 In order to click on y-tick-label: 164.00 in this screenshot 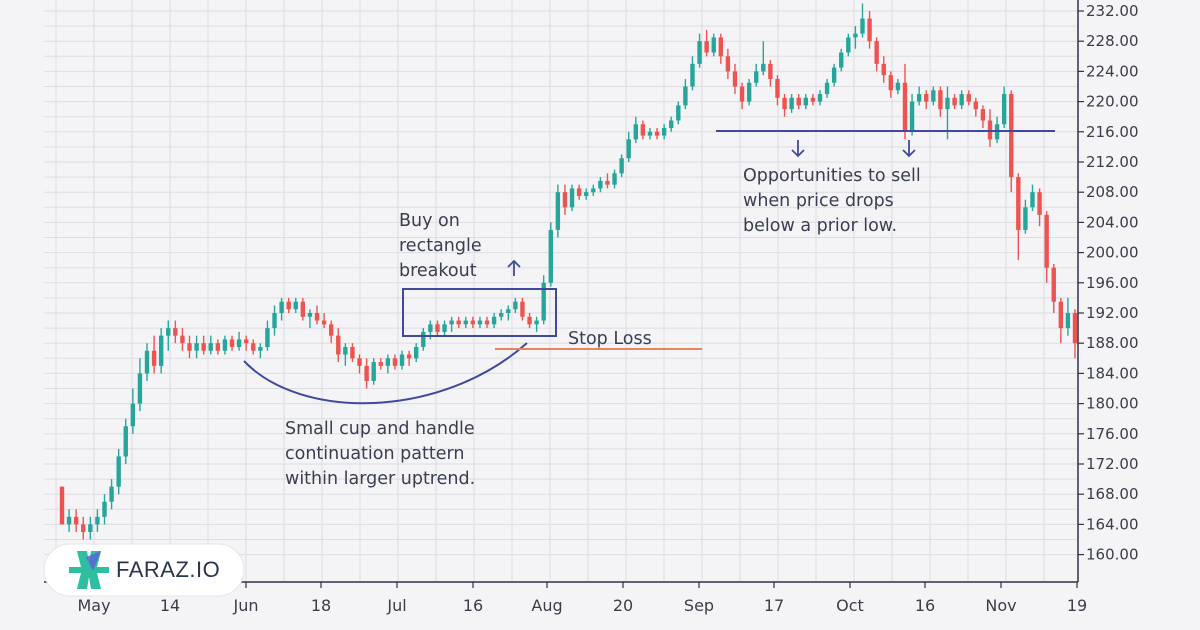, I will do `click(1112, 524)`.